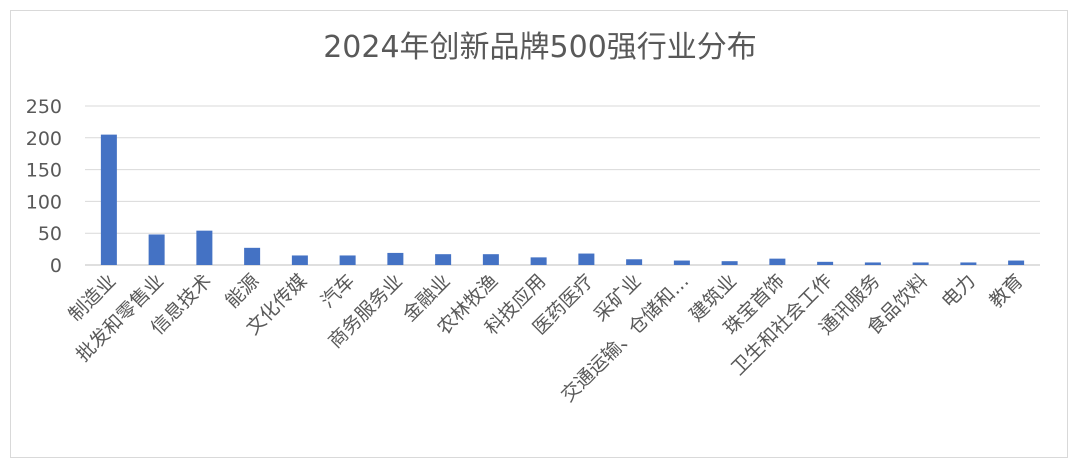 This screenshot has height=468, width=1080. I want to click on y-tick-label: 200, so click(44, 139).